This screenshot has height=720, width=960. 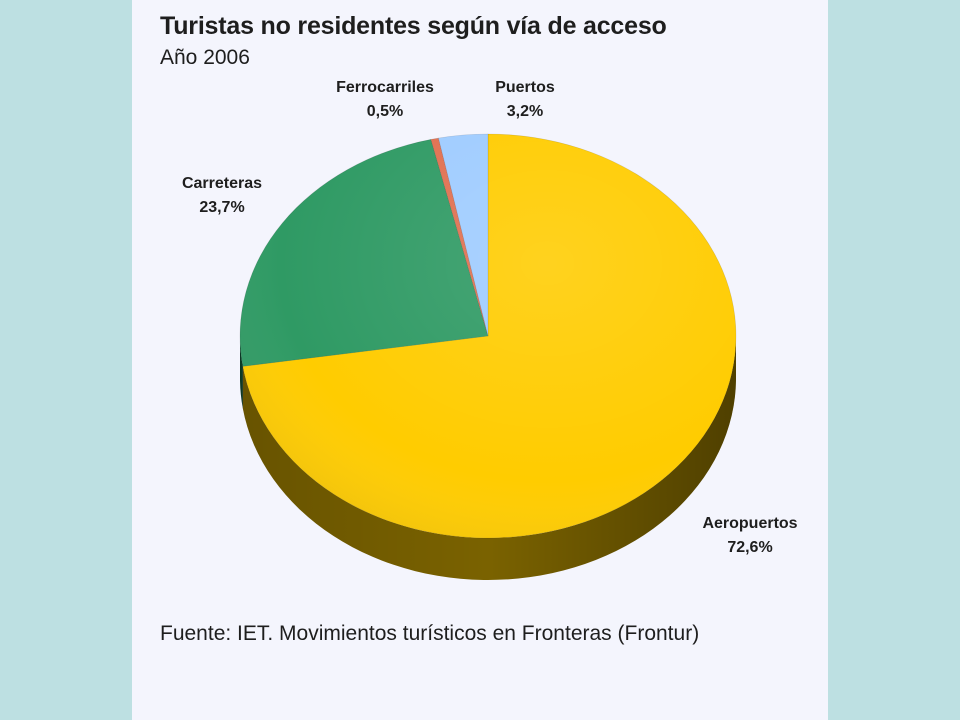 What do you see at coordinates (750, 523) in the screenshot?
I see `slice-label-text: Aeropuertos` at bounding box center [750, 523].